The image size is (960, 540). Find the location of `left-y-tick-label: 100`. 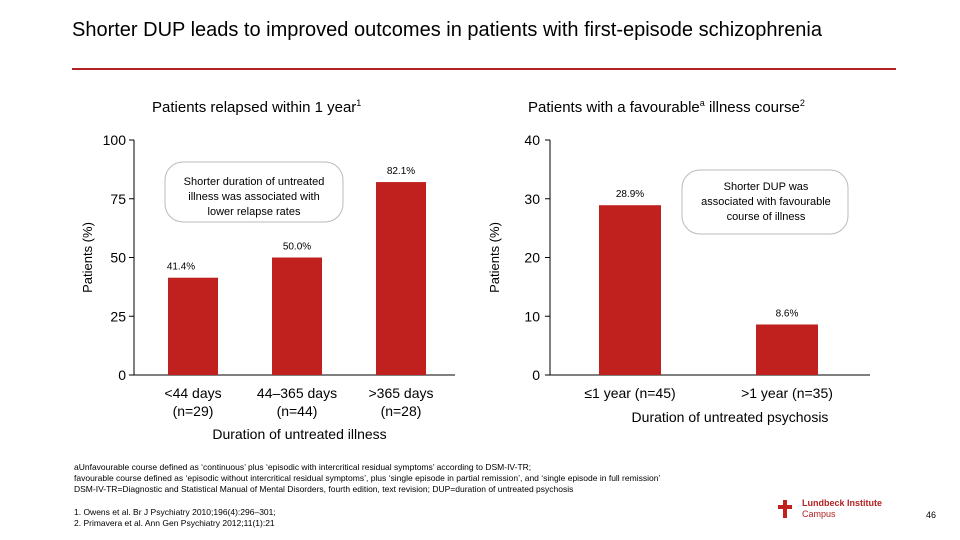

left-y-tick-label: 100 is located at coordinates (115, 140).